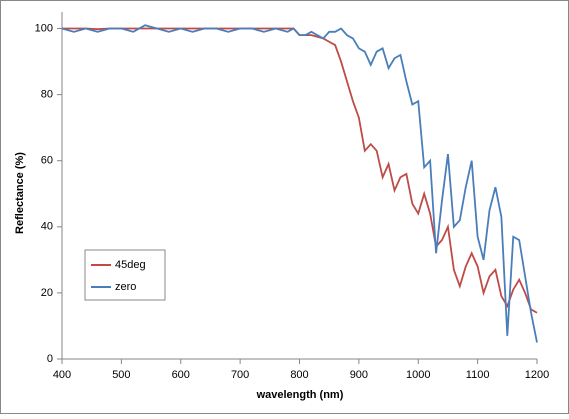 The image size is (569, 419). Describe the element at coordinates (44, 28) in the screenshot. I see `y-tick-label: 100` at that location.